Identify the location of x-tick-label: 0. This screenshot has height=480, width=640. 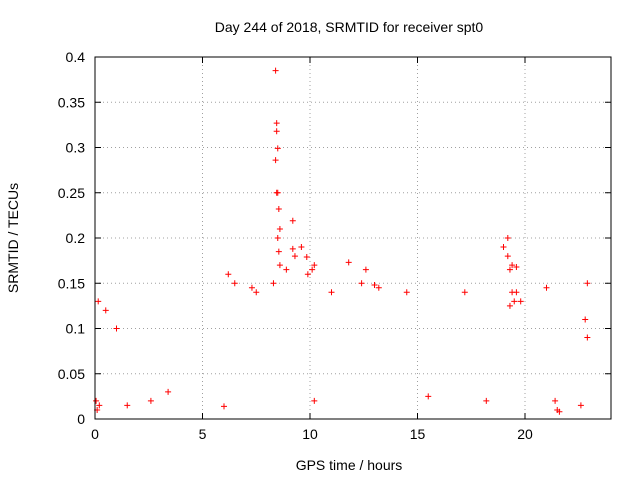
(95, 434).